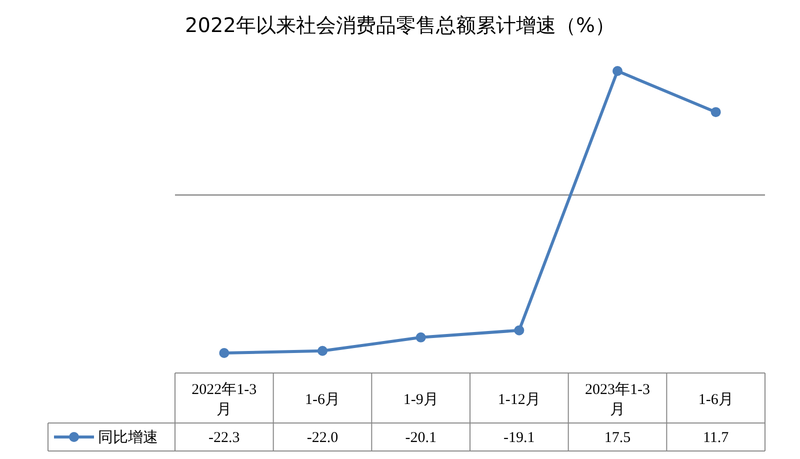  I want to click on data-label: -19.1, so click(519, 438).